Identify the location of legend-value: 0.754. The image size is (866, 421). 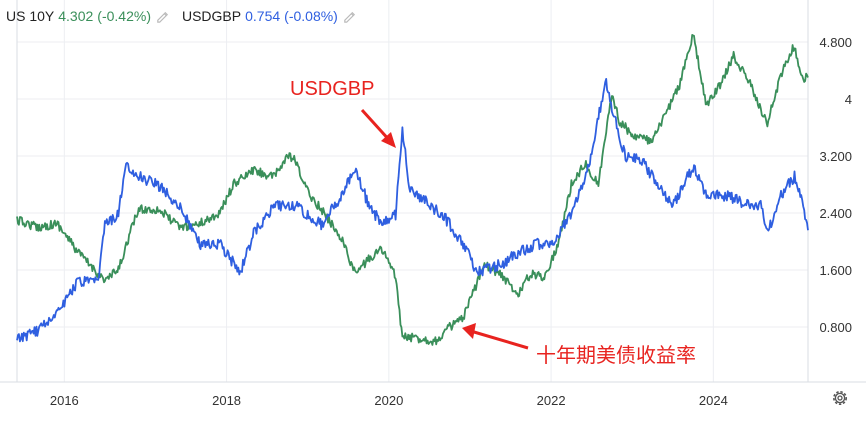
(263, 16).